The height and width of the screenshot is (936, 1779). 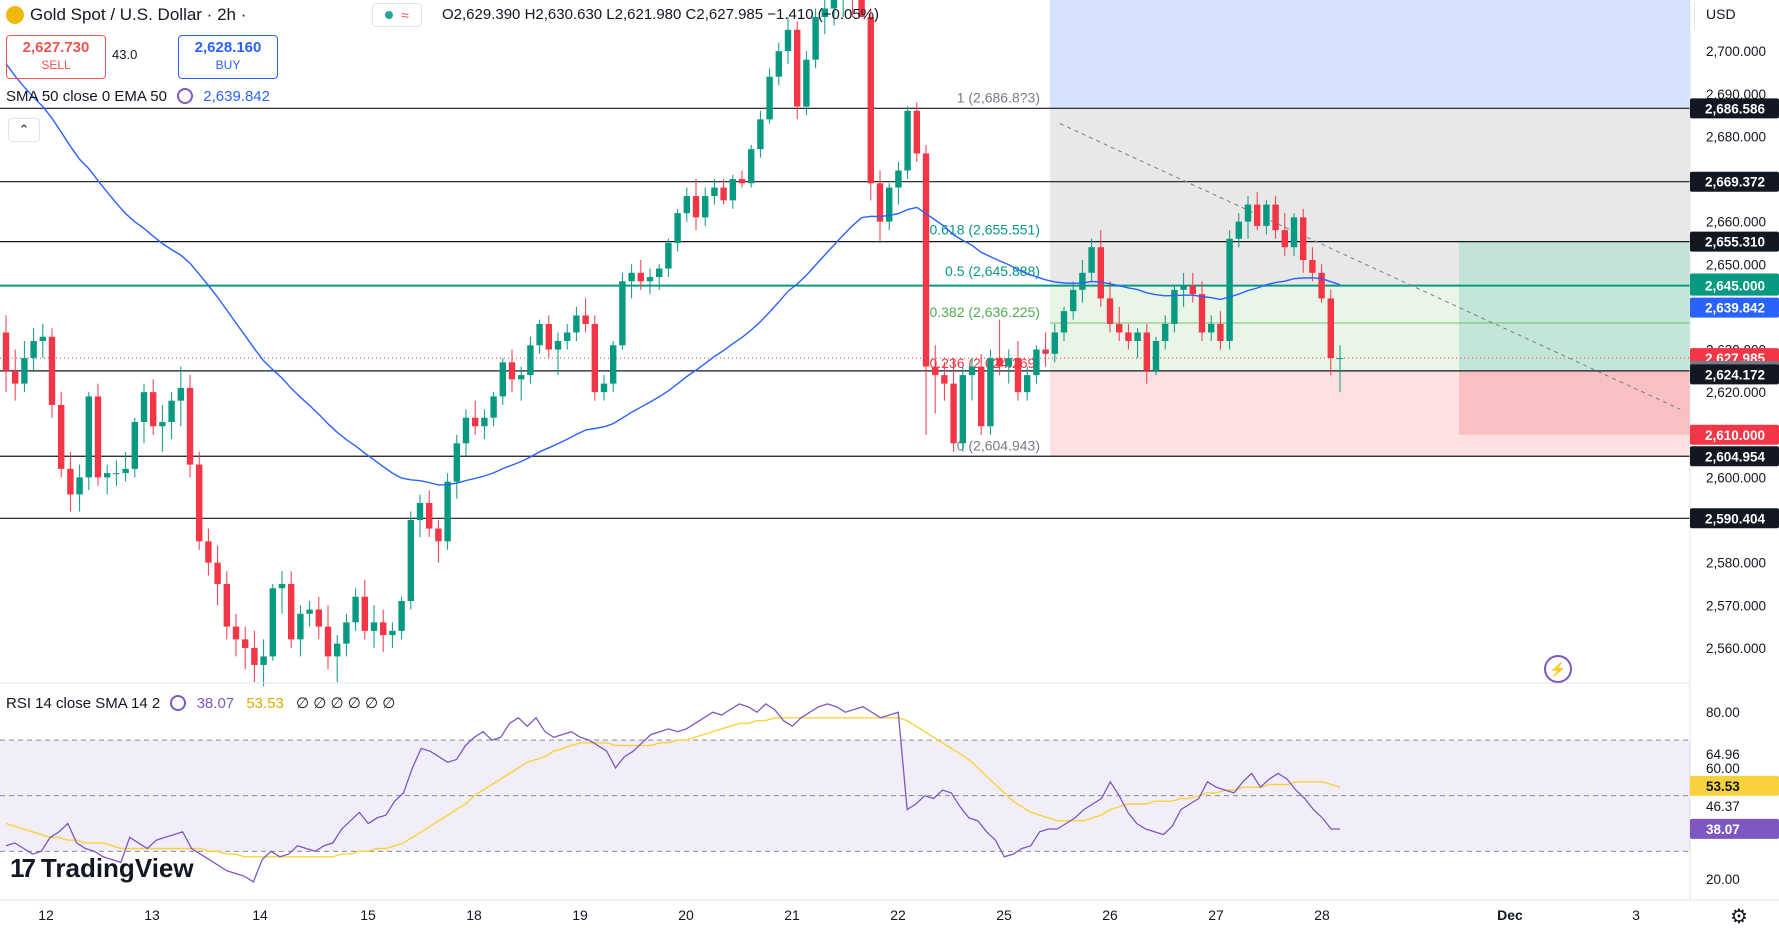 I want to click on time-tick-label: 19, so click(x=580, y=915).